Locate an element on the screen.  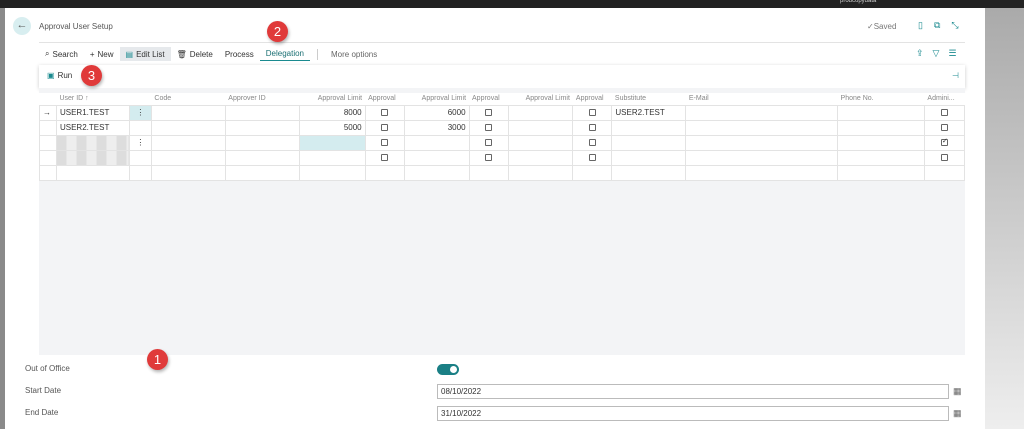
run-button: ▣ Run is located at coordinates (59, 75).